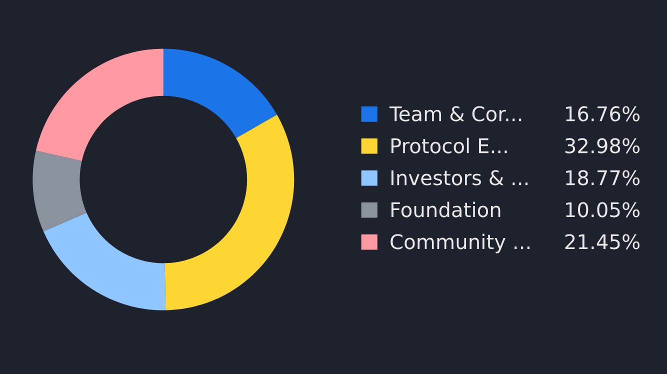 The image size is (667, 374). I want to click on data-label: 18.77%, so click(603, 178).